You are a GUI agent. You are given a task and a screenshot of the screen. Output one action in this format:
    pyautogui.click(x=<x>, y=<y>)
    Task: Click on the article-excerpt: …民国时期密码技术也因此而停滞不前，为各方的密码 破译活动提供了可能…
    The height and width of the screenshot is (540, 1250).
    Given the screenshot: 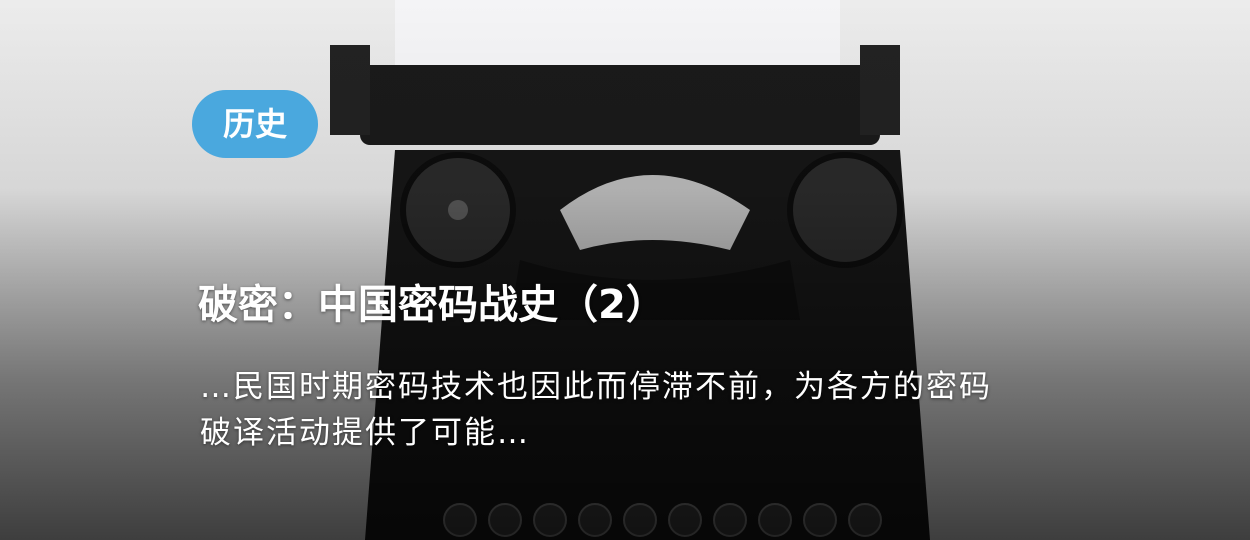 What is the action you would take?
    pyautogui.click(x=596, y=410)
    